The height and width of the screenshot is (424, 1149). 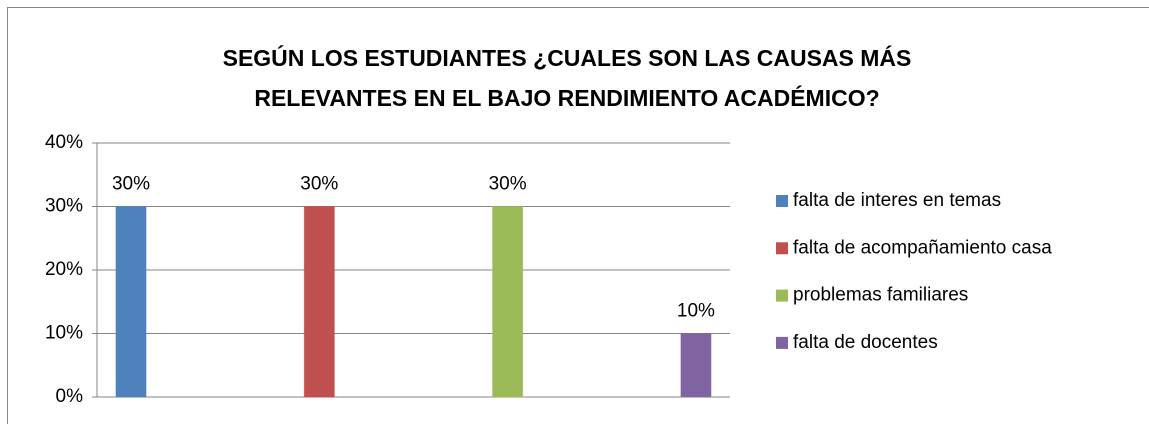 I want to click on value-label: 10%, so click(x=696, y=311).